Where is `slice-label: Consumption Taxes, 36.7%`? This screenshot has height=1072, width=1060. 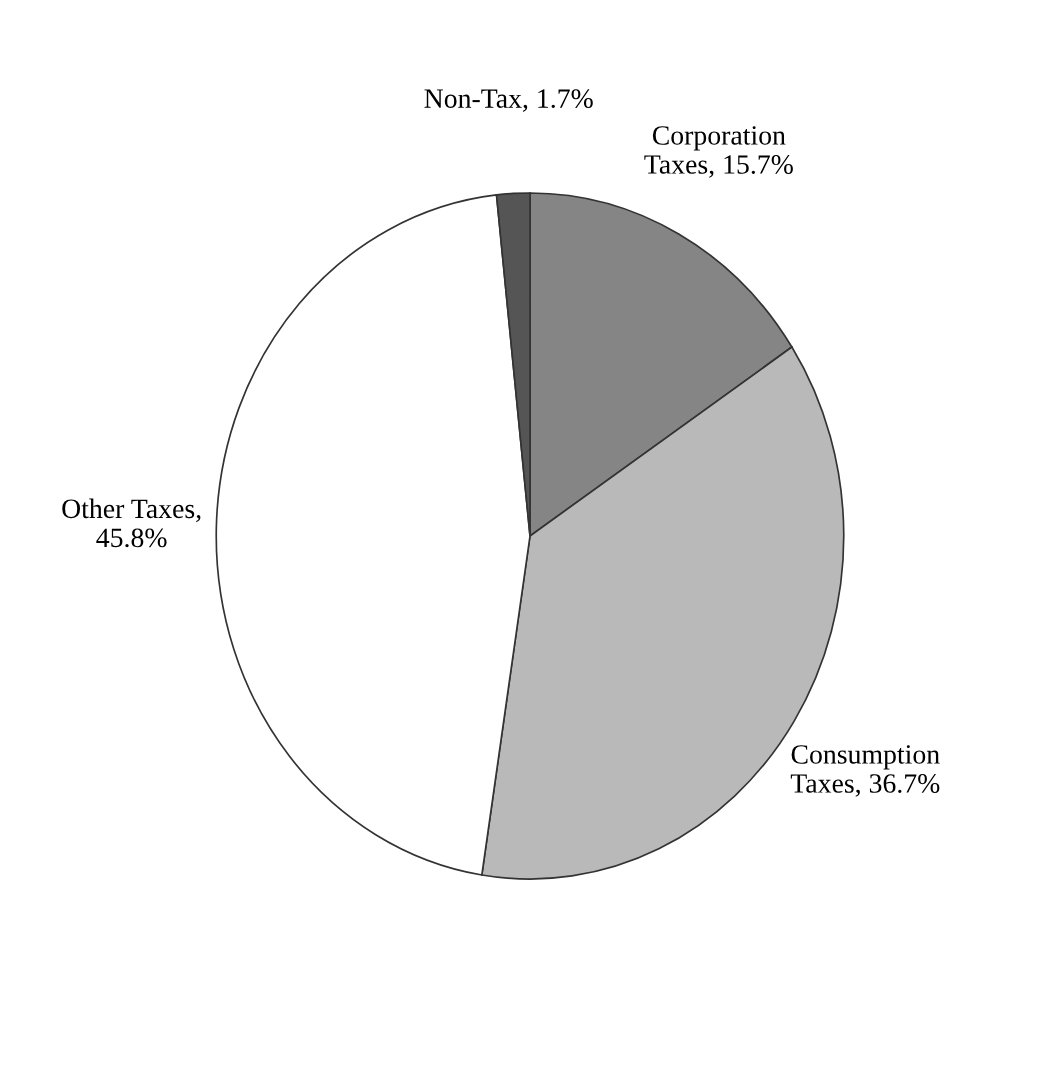
slice-label: Consumption Taxes, 36.7% is located at coordinates (865, 771).